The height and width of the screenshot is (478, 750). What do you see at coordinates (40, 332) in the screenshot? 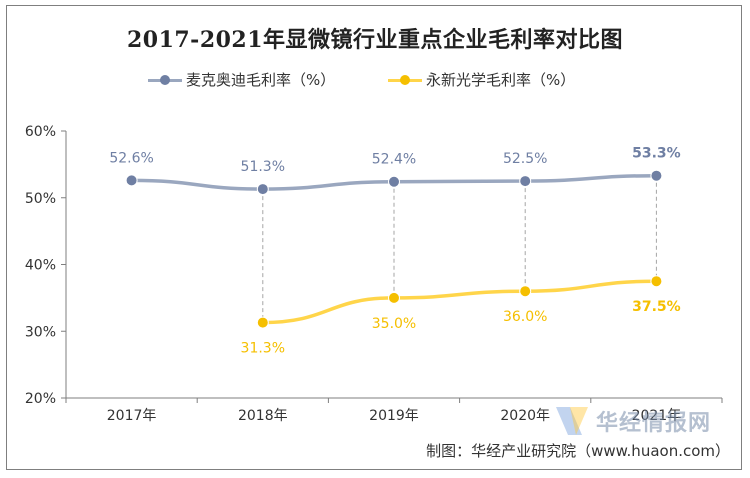
I see `y-tick-label: 30%` at bounding box center [40, 332].